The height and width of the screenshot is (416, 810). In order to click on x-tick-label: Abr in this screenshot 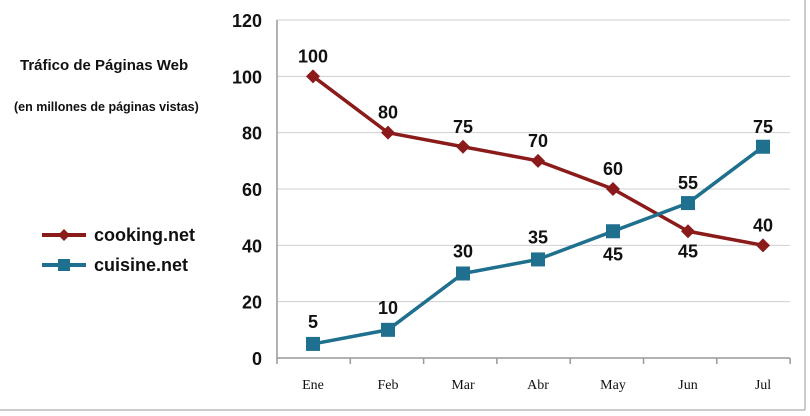, I will do `click(538, 385)`.